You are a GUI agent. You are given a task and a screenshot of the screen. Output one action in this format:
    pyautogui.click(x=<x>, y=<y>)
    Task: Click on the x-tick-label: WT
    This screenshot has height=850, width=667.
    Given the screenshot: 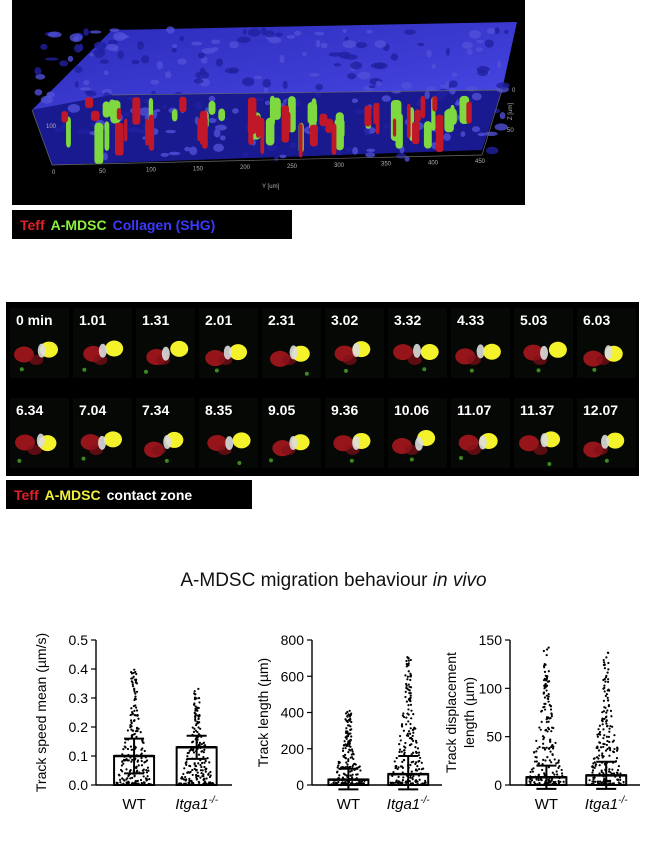 What is the action you would take?
    pyautogui.click(x=546, y=804)
    